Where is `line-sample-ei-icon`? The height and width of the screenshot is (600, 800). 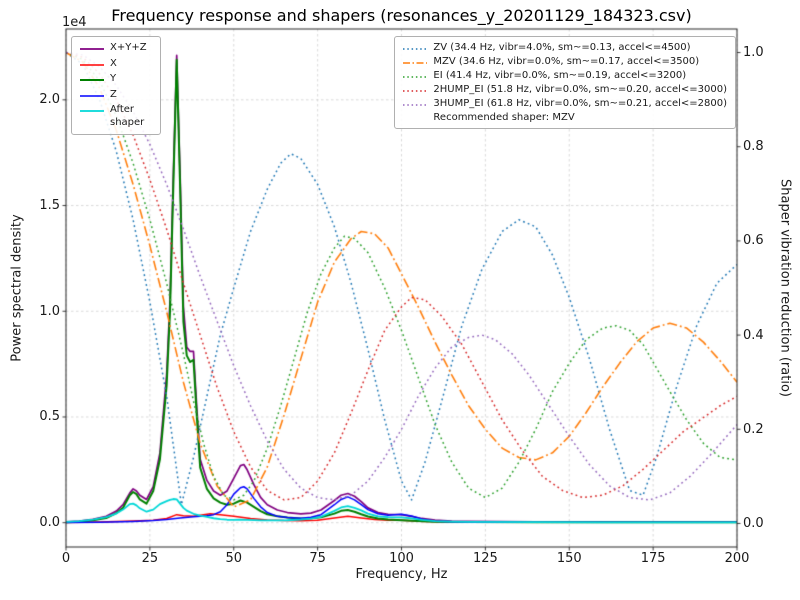 line-sample-ei-icon is located at coordinates (415, 77).